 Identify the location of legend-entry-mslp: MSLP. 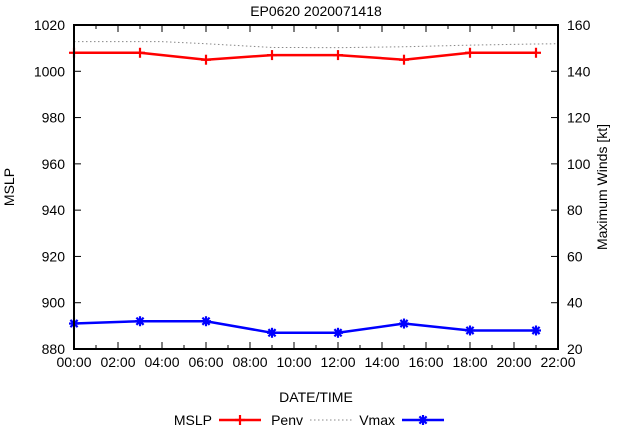
(217, 420).